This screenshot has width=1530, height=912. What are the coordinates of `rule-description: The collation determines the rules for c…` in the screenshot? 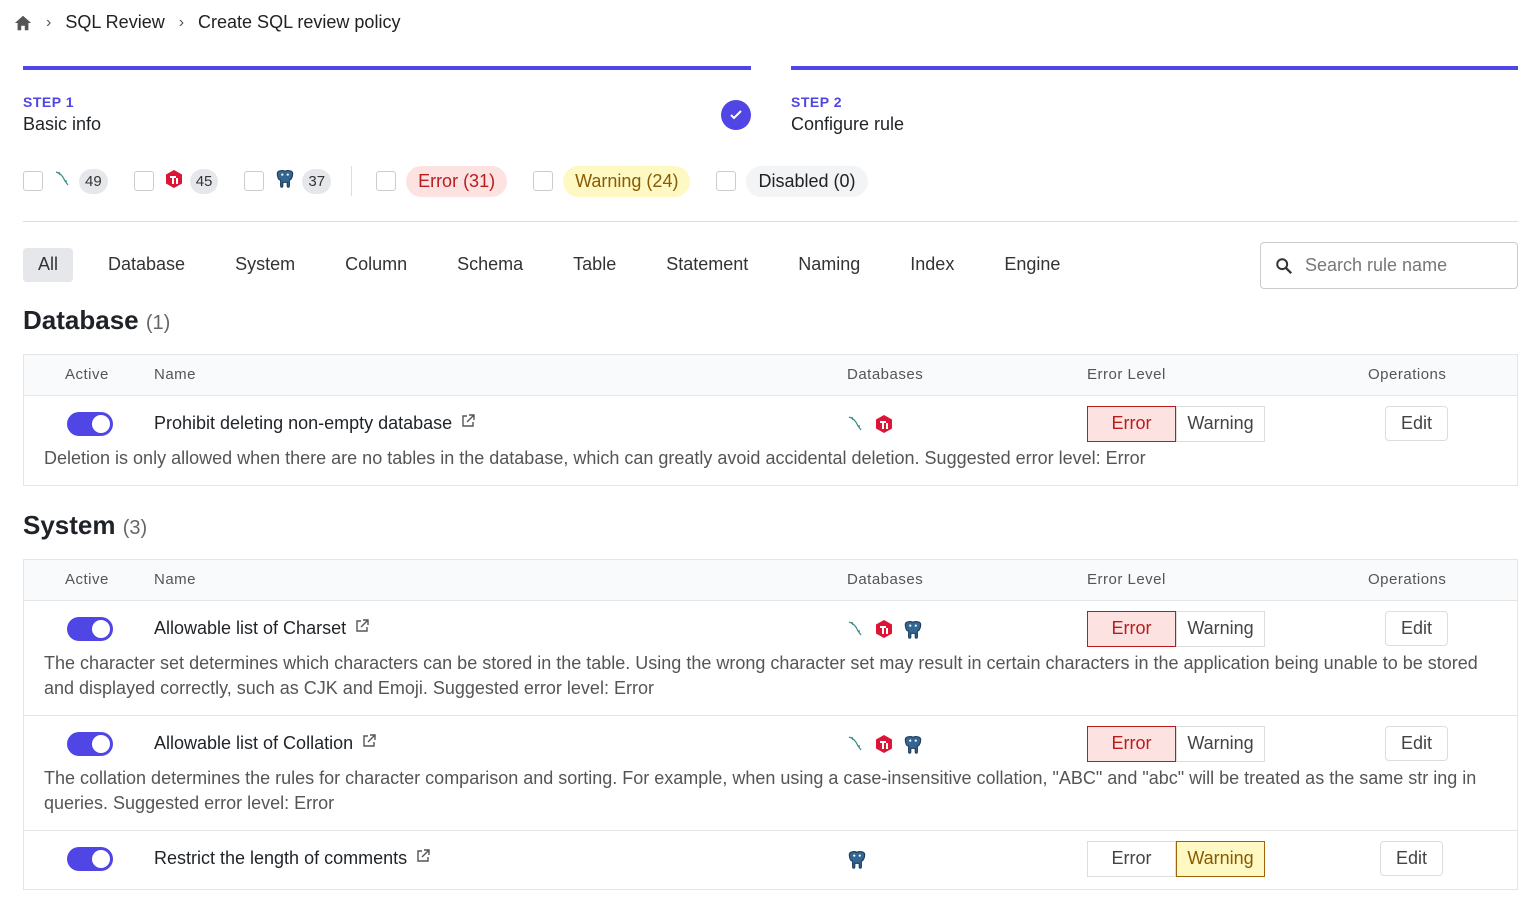 It's located at (760, 790).